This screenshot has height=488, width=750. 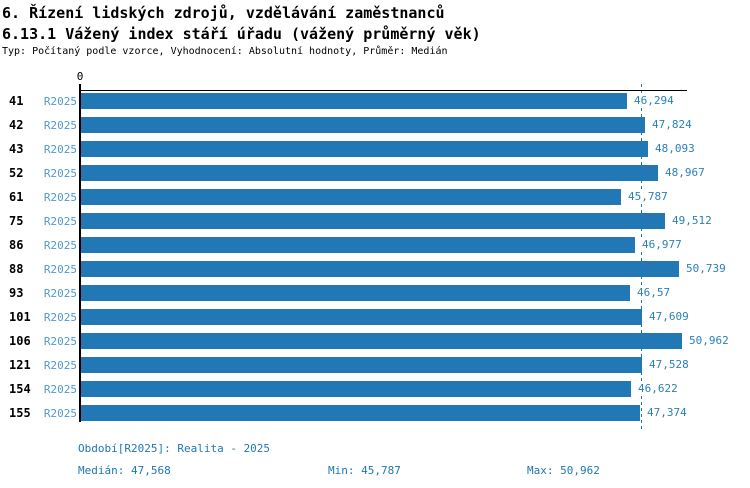 What do you see at coordinates (383, 90) in the screenshot?
I see `x-axis-line` at bounding box center [383, 90].